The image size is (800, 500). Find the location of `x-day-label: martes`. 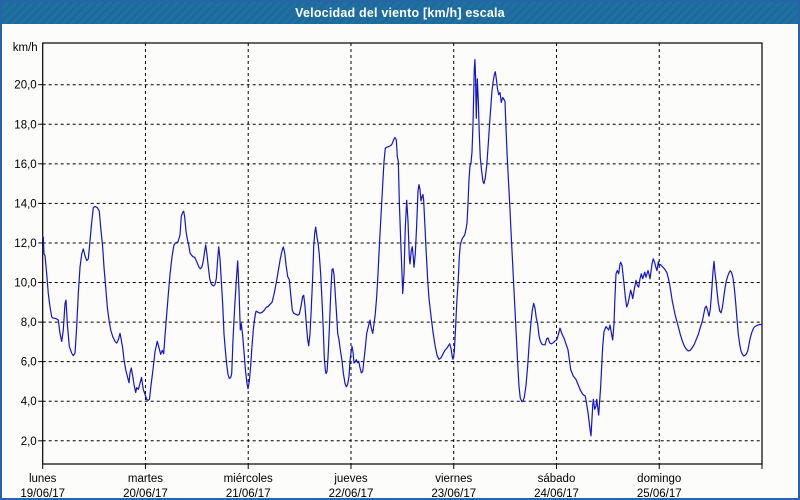

x-day-label: martes is located at coordinates (145, 479).